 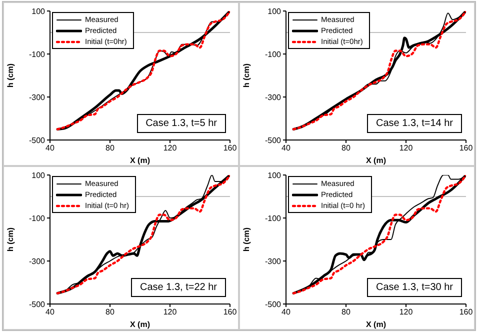 What do you see at coordinates (414, 123) in the screenshot?
I see `annotation: Case 1.3, t=14 hr` at bounding box center [414, 123].